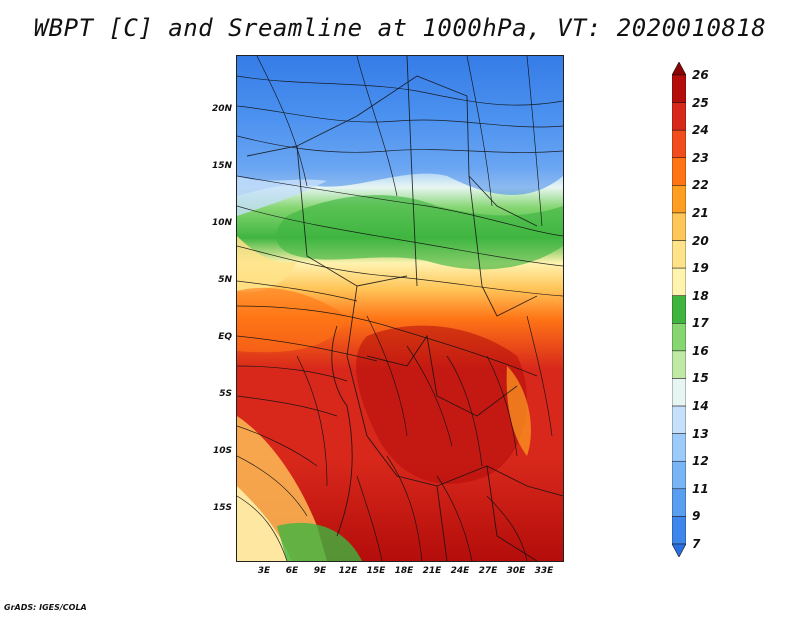 The height and width of the screenshot is (618, 800). Describe the element at coordinates (700, 406) in the screenshot. I see `colorbar-label: 14` at that location.